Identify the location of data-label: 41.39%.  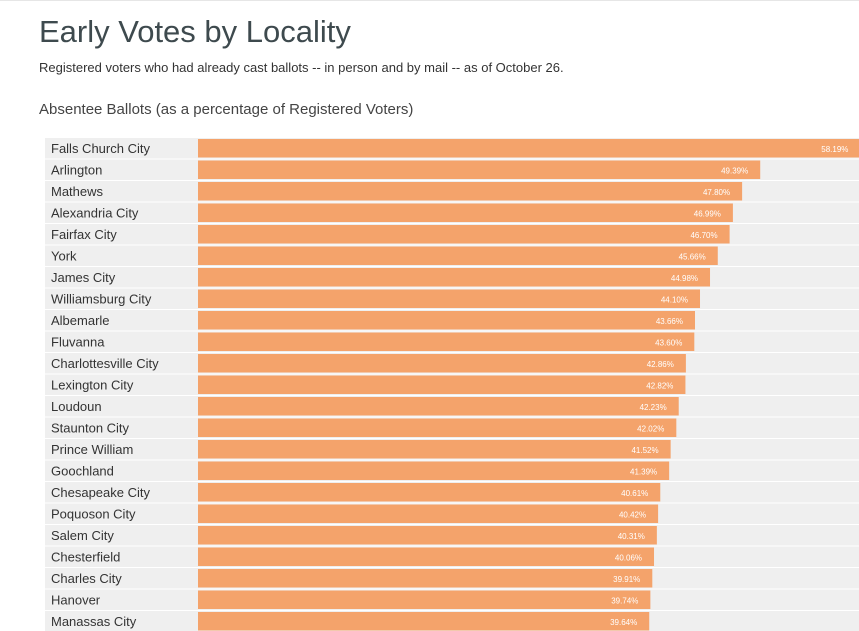
(643, 472).